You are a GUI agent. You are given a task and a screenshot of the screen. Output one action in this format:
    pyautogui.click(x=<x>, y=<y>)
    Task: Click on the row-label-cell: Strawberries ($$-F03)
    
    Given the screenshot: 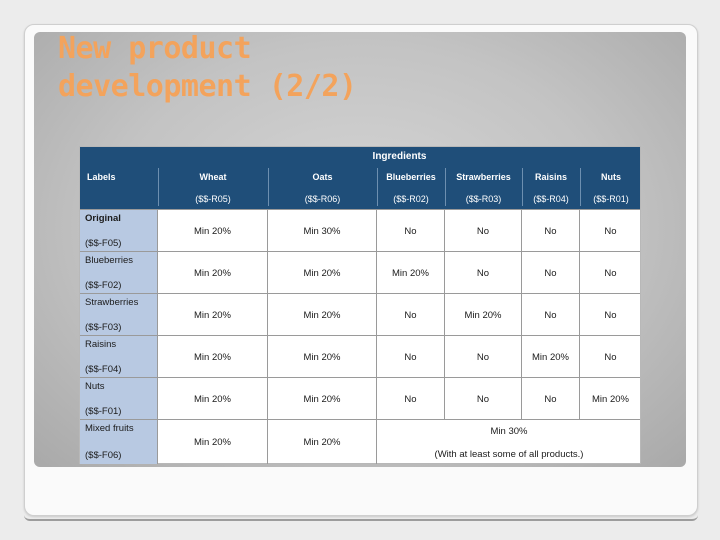 What is the action you would take?
    pyautogui.click(x=119, y=315)
    